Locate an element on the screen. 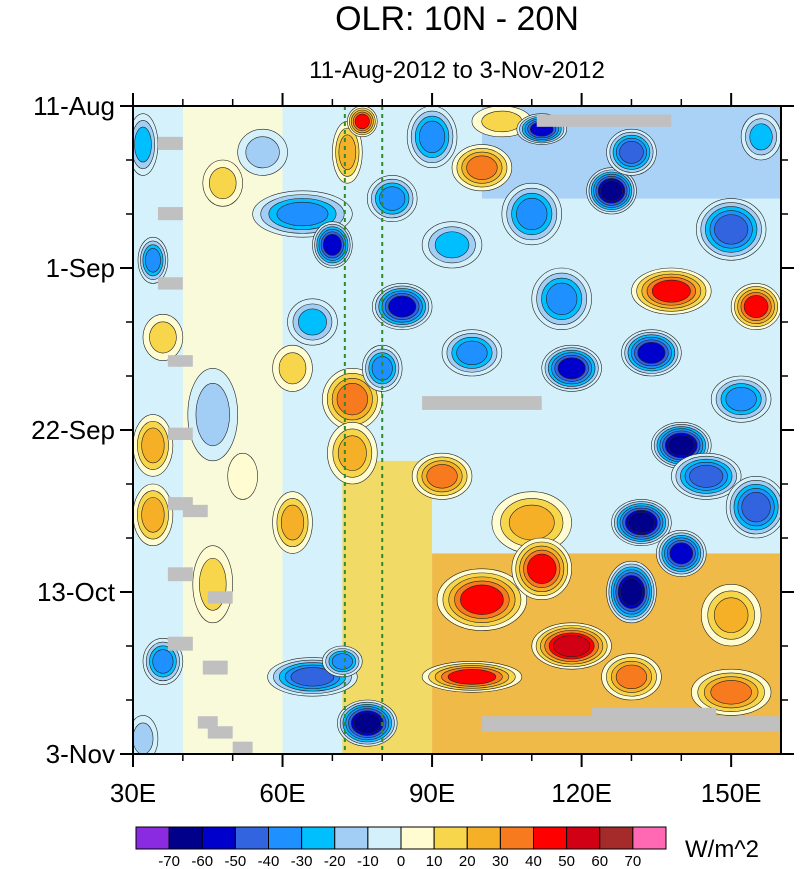  colorbar-label-7: 0 is located at coordinates (401, 861).